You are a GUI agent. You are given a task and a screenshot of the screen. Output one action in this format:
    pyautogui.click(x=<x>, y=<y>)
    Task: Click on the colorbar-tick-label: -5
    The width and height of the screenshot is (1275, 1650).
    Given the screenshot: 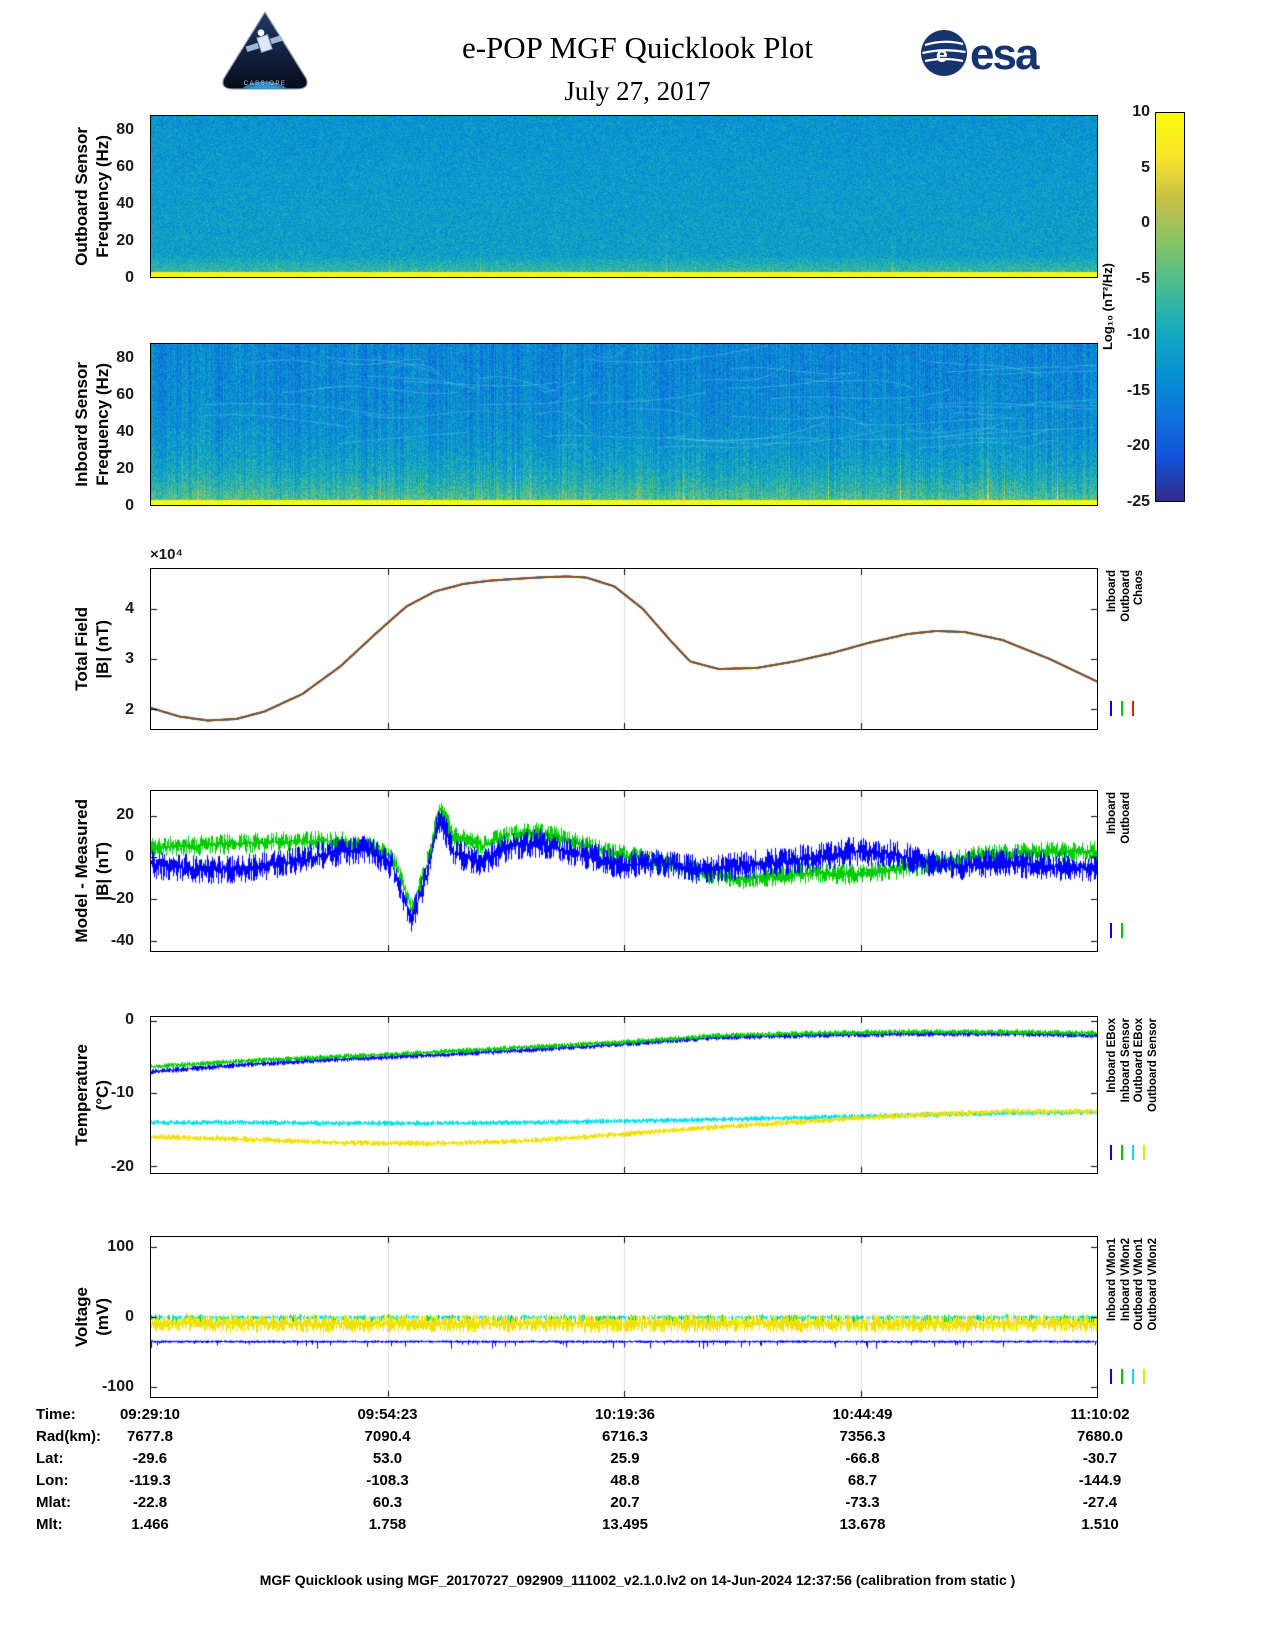 What is the action you would take?
    pyautogui.click(x=1142, y=279)
    